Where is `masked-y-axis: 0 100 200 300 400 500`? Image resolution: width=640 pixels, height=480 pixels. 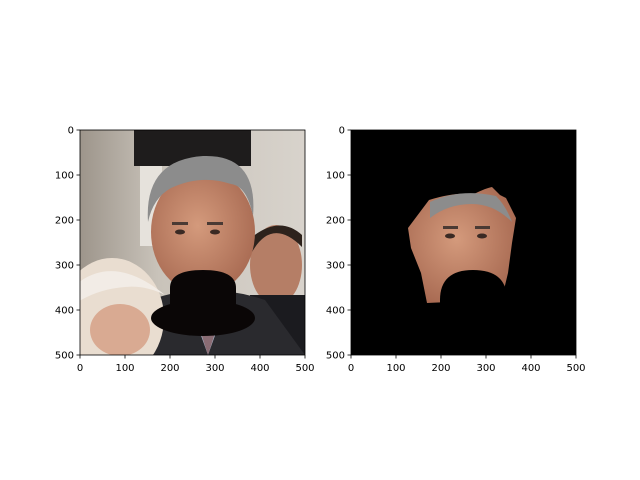 masked-y-axis: 0 100 200 300 400 500 is located at coordinates (338, 244).